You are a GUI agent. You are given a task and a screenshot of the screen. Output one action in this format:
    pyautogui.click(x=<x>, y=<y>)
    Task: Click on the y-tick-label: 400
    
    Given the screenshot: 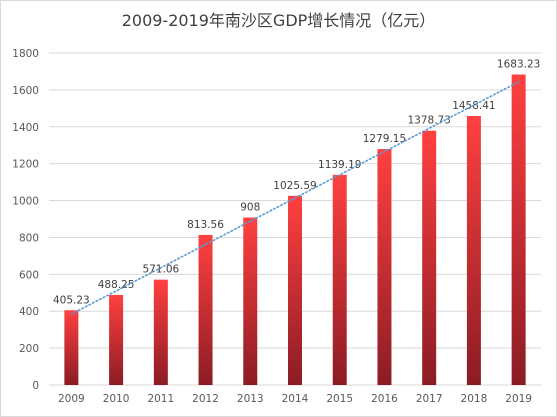 What is the action you would take?
    pyautogui.click(x=29, y=312)
    